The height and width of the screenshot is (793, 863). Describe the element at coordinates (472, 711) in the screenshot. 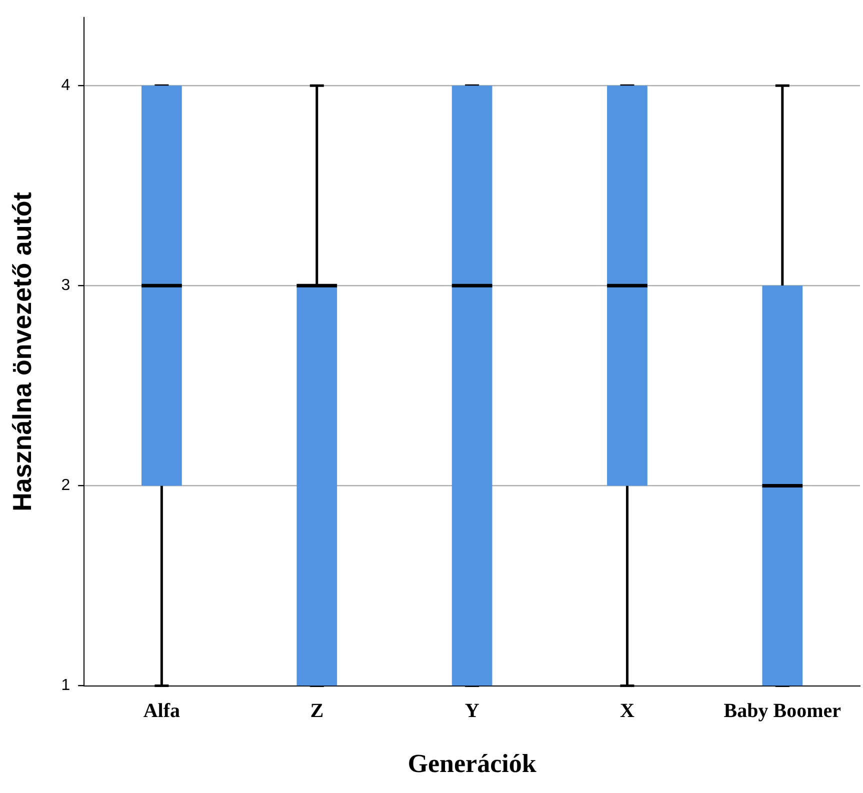

I see `x-tick-label: Y` at that location.